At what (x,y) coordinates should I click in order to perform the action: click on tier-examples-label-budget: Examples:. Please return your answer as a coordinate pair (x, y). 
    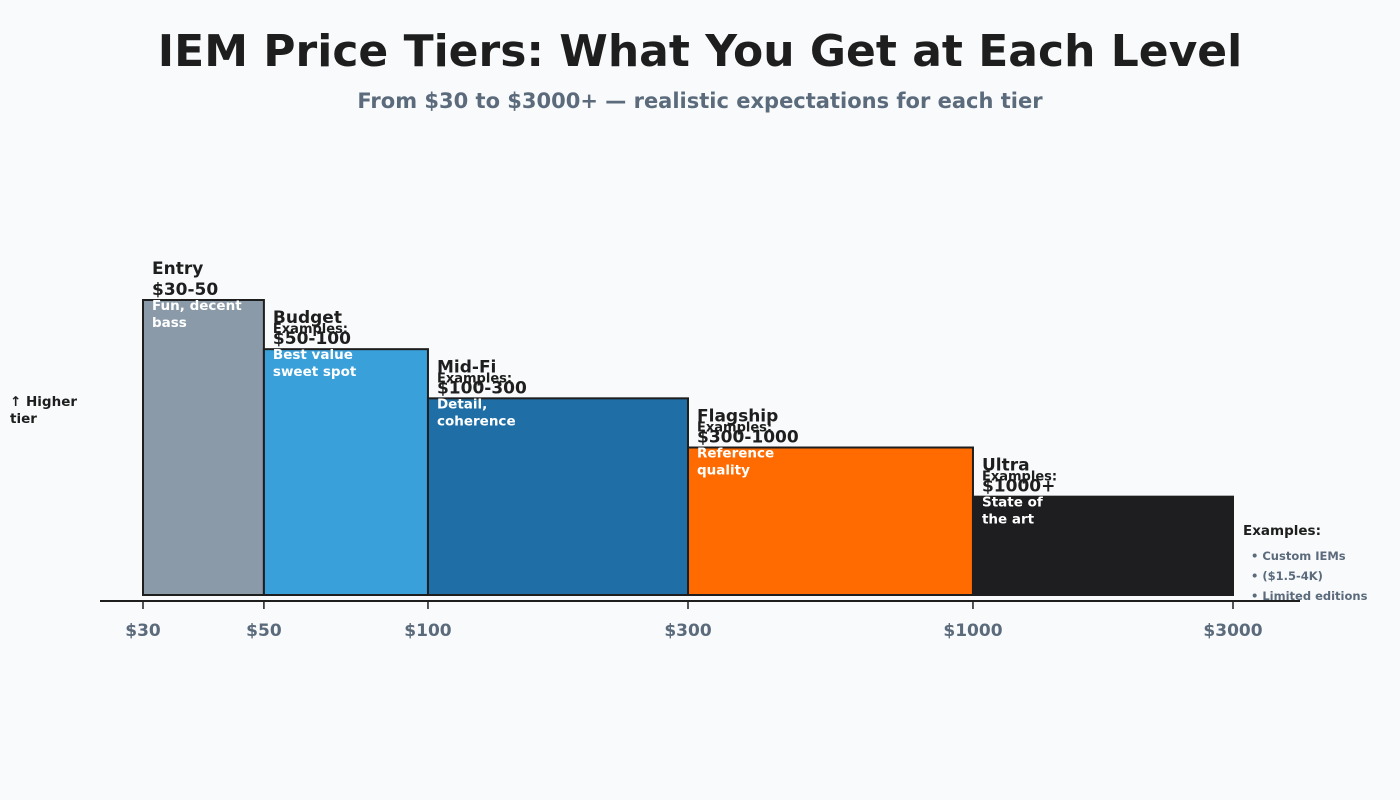
    Looking at the image, I should click on (310, 329).